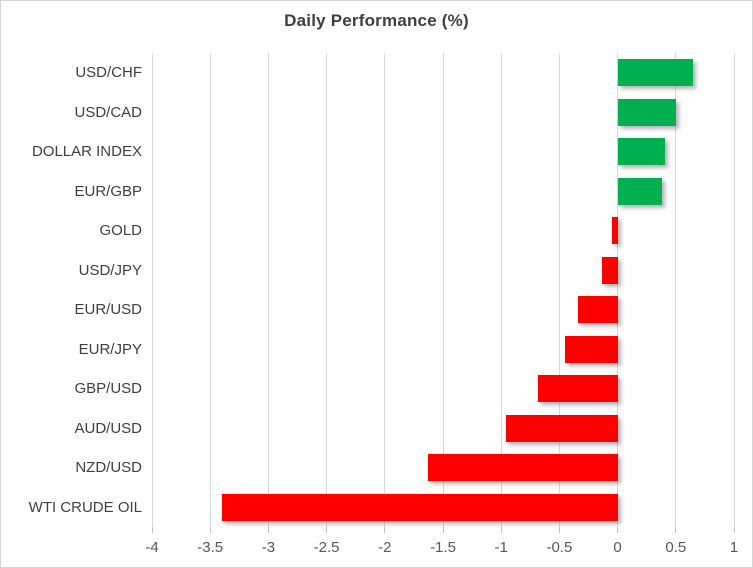 This screenshot has height=568, width=753. What do you see at coordinates (385, 547) in the screenshot?
I see `x-tick-label--2: -2` at bounding box center [385, 547].